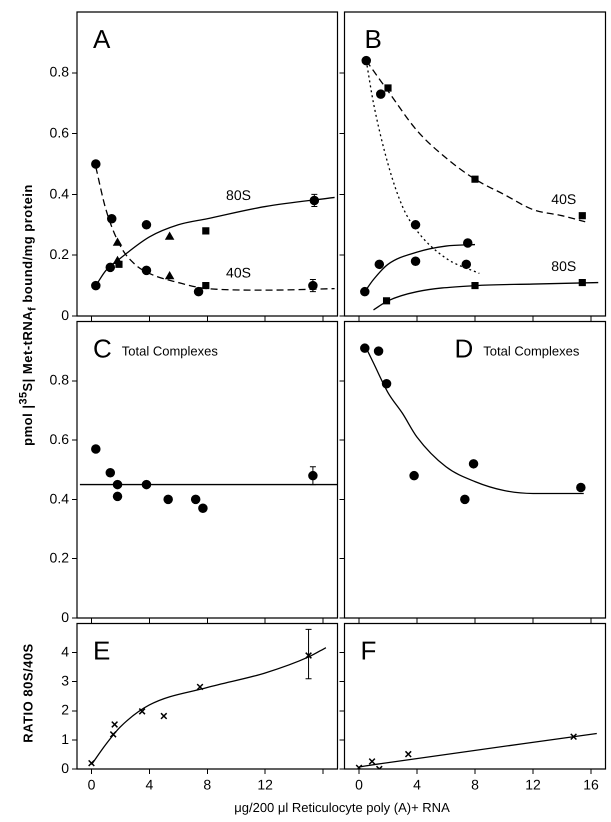  Describe the element at coordinates (464, 349) in the screenshot. I see `text: D` at that location.